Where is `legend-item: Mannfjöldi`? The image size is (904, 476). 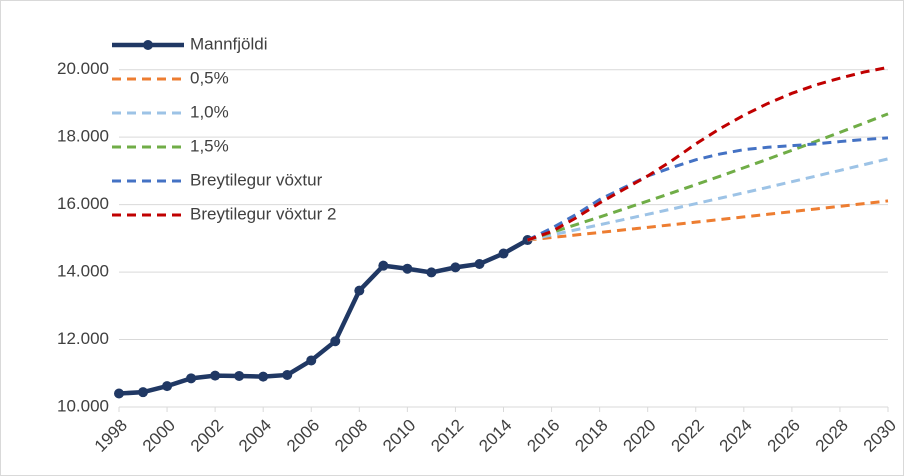 legend-item: Mannfjöldi is located at coordinates (190, 43).